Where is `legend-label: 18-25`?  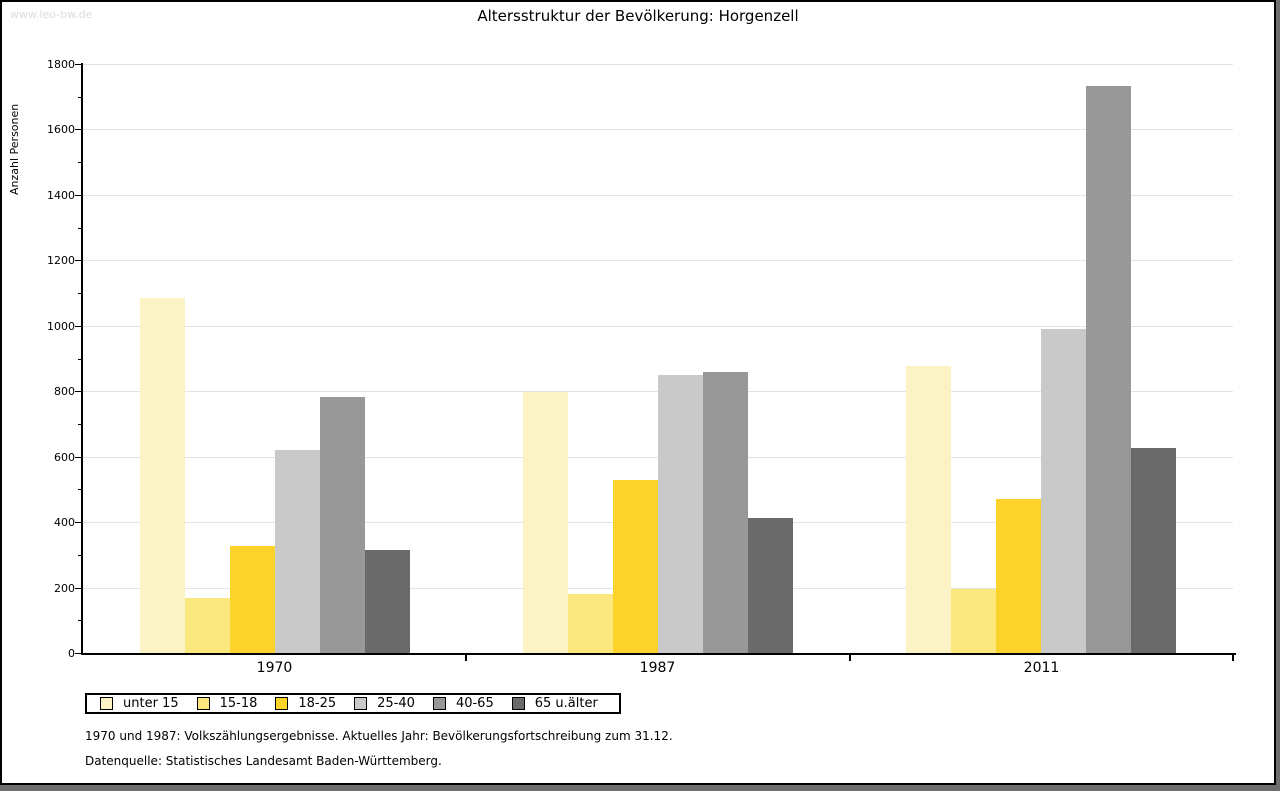 legend-label: 18-25 is located at coordinates (317, 703).